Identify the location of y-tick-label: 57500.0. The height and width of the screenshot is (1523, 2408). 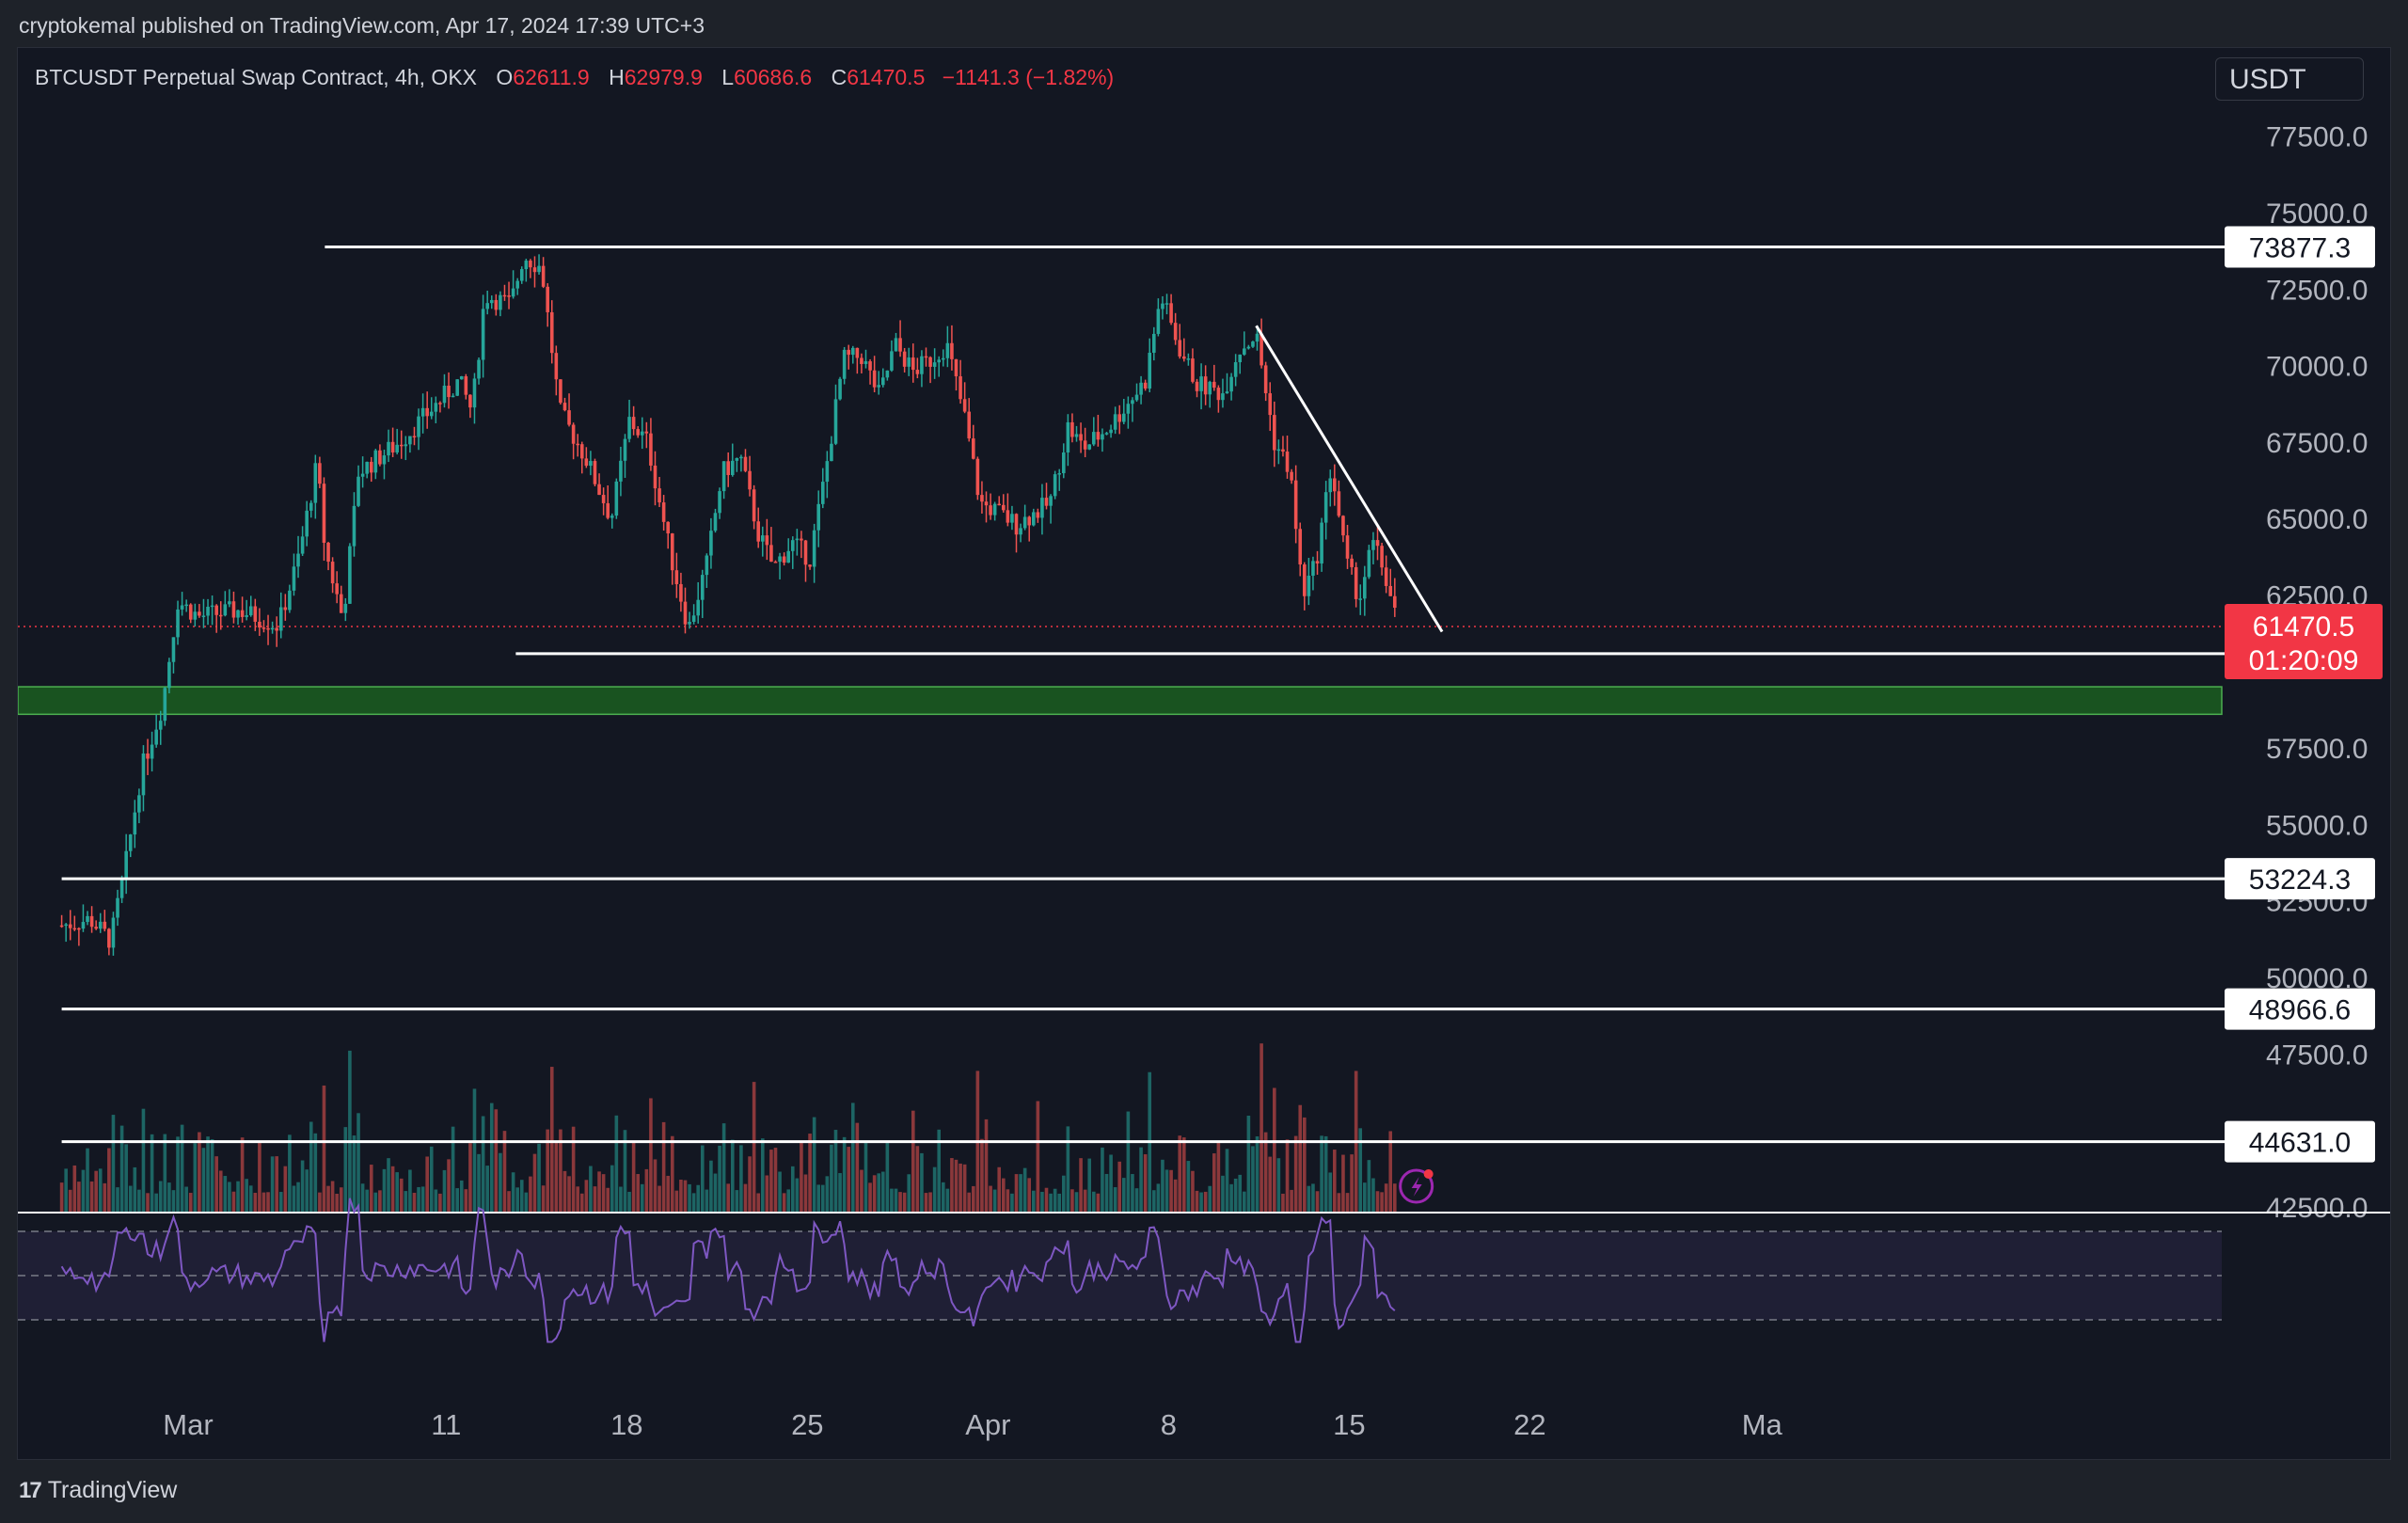
(2317, 749).